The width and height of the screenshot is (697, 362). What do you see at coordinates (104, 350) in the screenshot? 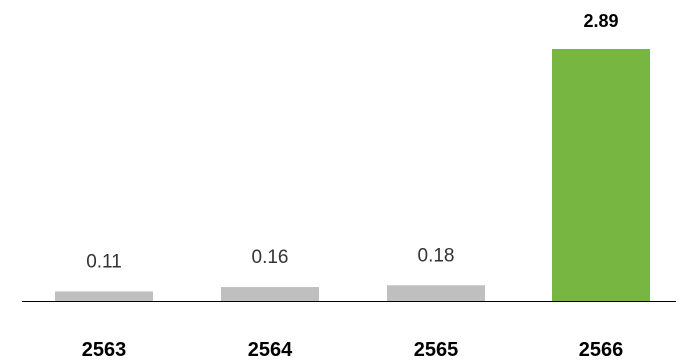
I see `category-label-2563: 2563` at bounding box center [104, 350].